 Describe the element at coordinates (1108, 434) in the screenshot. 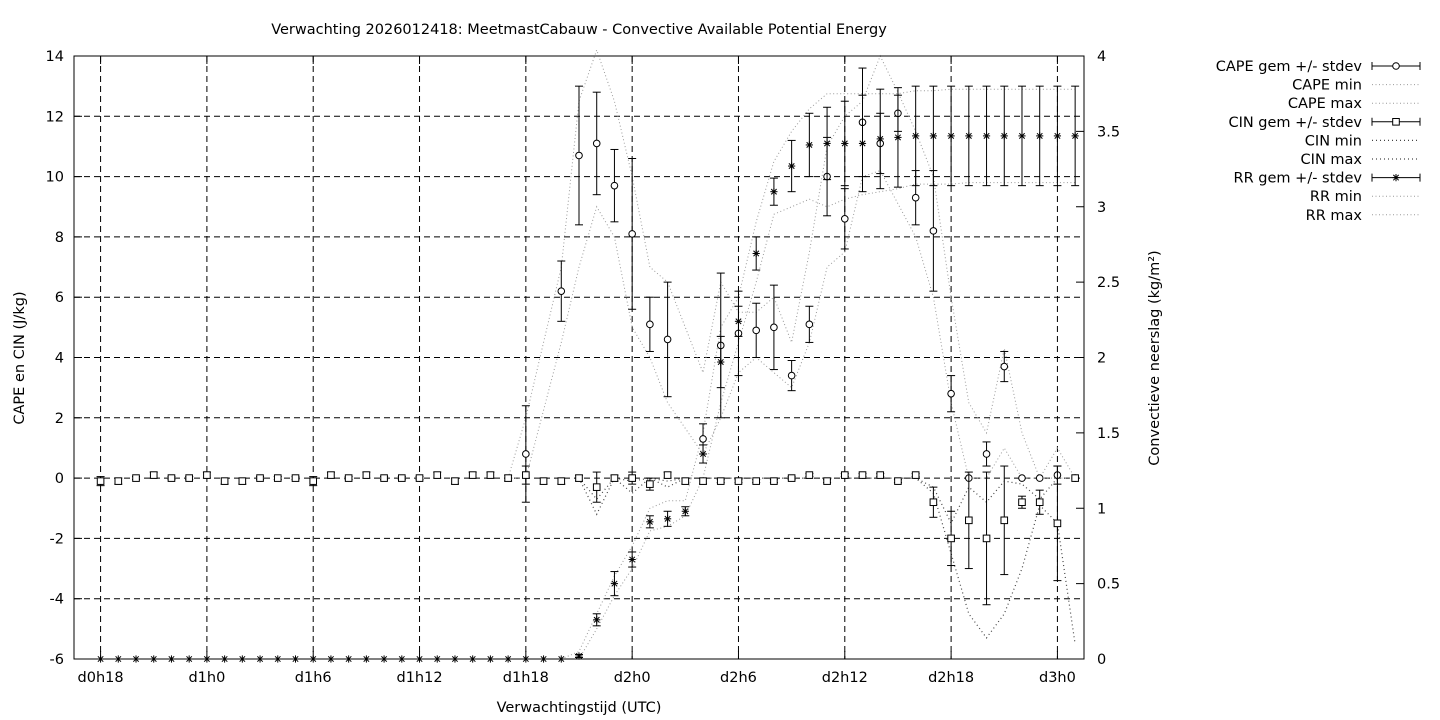

I see `y2-tick-label: 1.5` at that location.